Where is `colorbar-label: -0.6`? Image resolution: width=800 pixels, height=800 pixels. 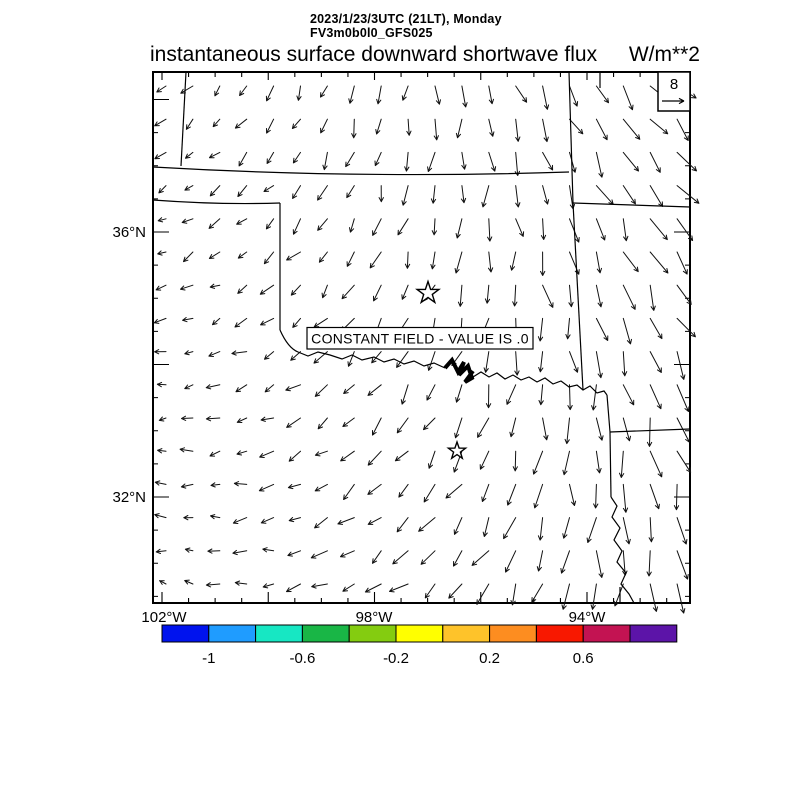 colorbar-label: -0.6 is located at coordinates (302, 658).